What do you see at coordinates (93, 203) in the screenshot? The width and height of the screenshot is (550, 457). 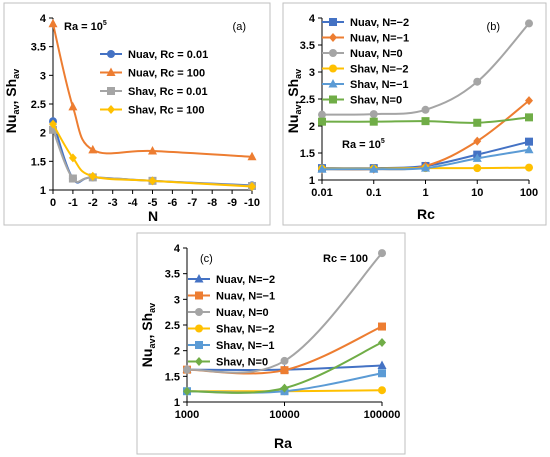 I see `x-tick-label: -2` at bounding box center [93, 203].